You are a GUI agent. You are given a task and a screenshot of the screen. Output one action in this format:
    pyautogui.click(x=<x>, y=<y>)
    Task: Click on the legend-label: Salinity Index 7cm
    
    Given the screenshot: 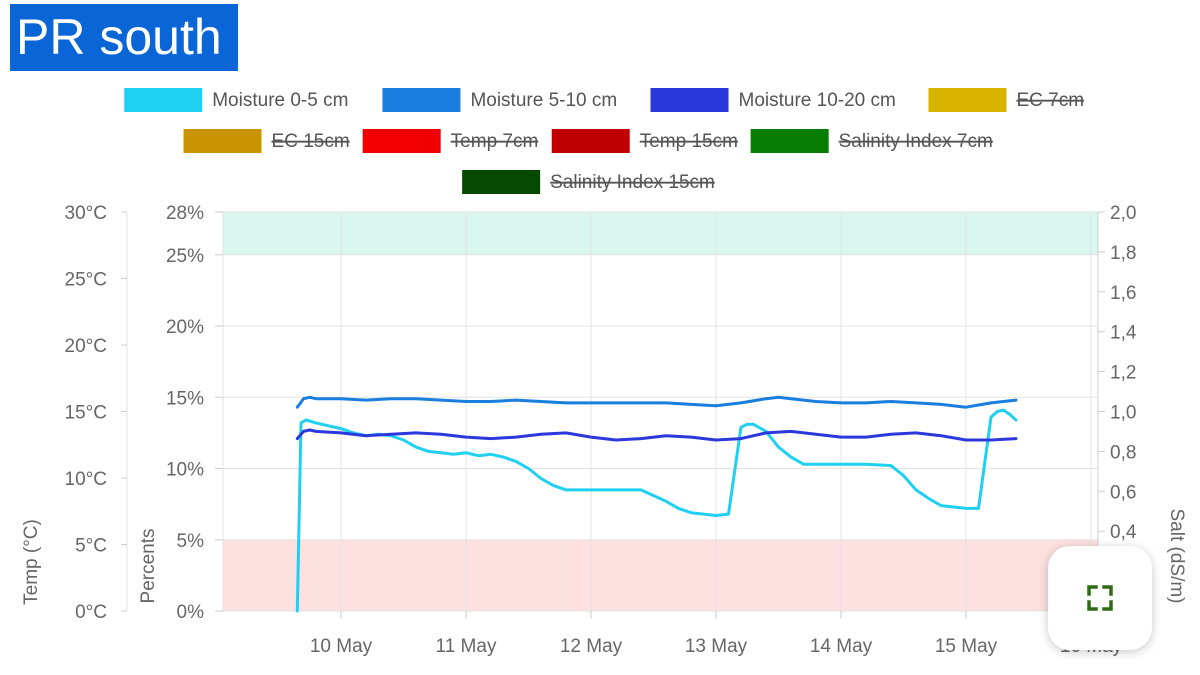 What is the action you would take?
    pyautogui.click(x=916, y=141)
    